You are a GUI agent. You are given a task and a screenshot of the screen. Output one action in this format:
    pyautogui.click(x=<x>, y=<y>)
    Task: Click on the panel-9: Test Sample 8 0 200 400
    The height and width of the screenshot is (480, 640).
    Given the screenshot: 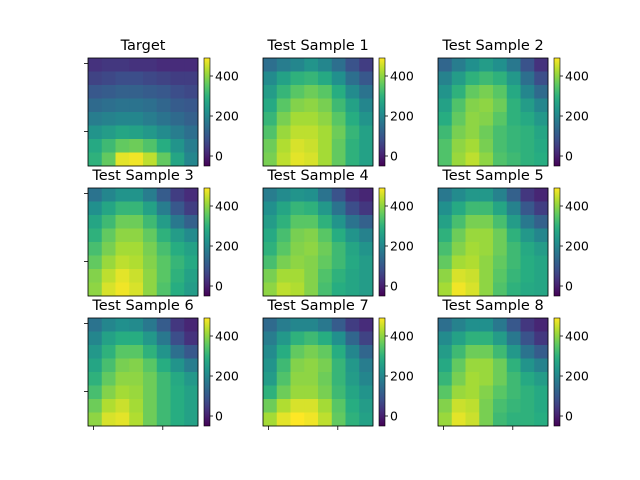 What is the action you would take?
    pyautogui.click(x=513, y=364)
    